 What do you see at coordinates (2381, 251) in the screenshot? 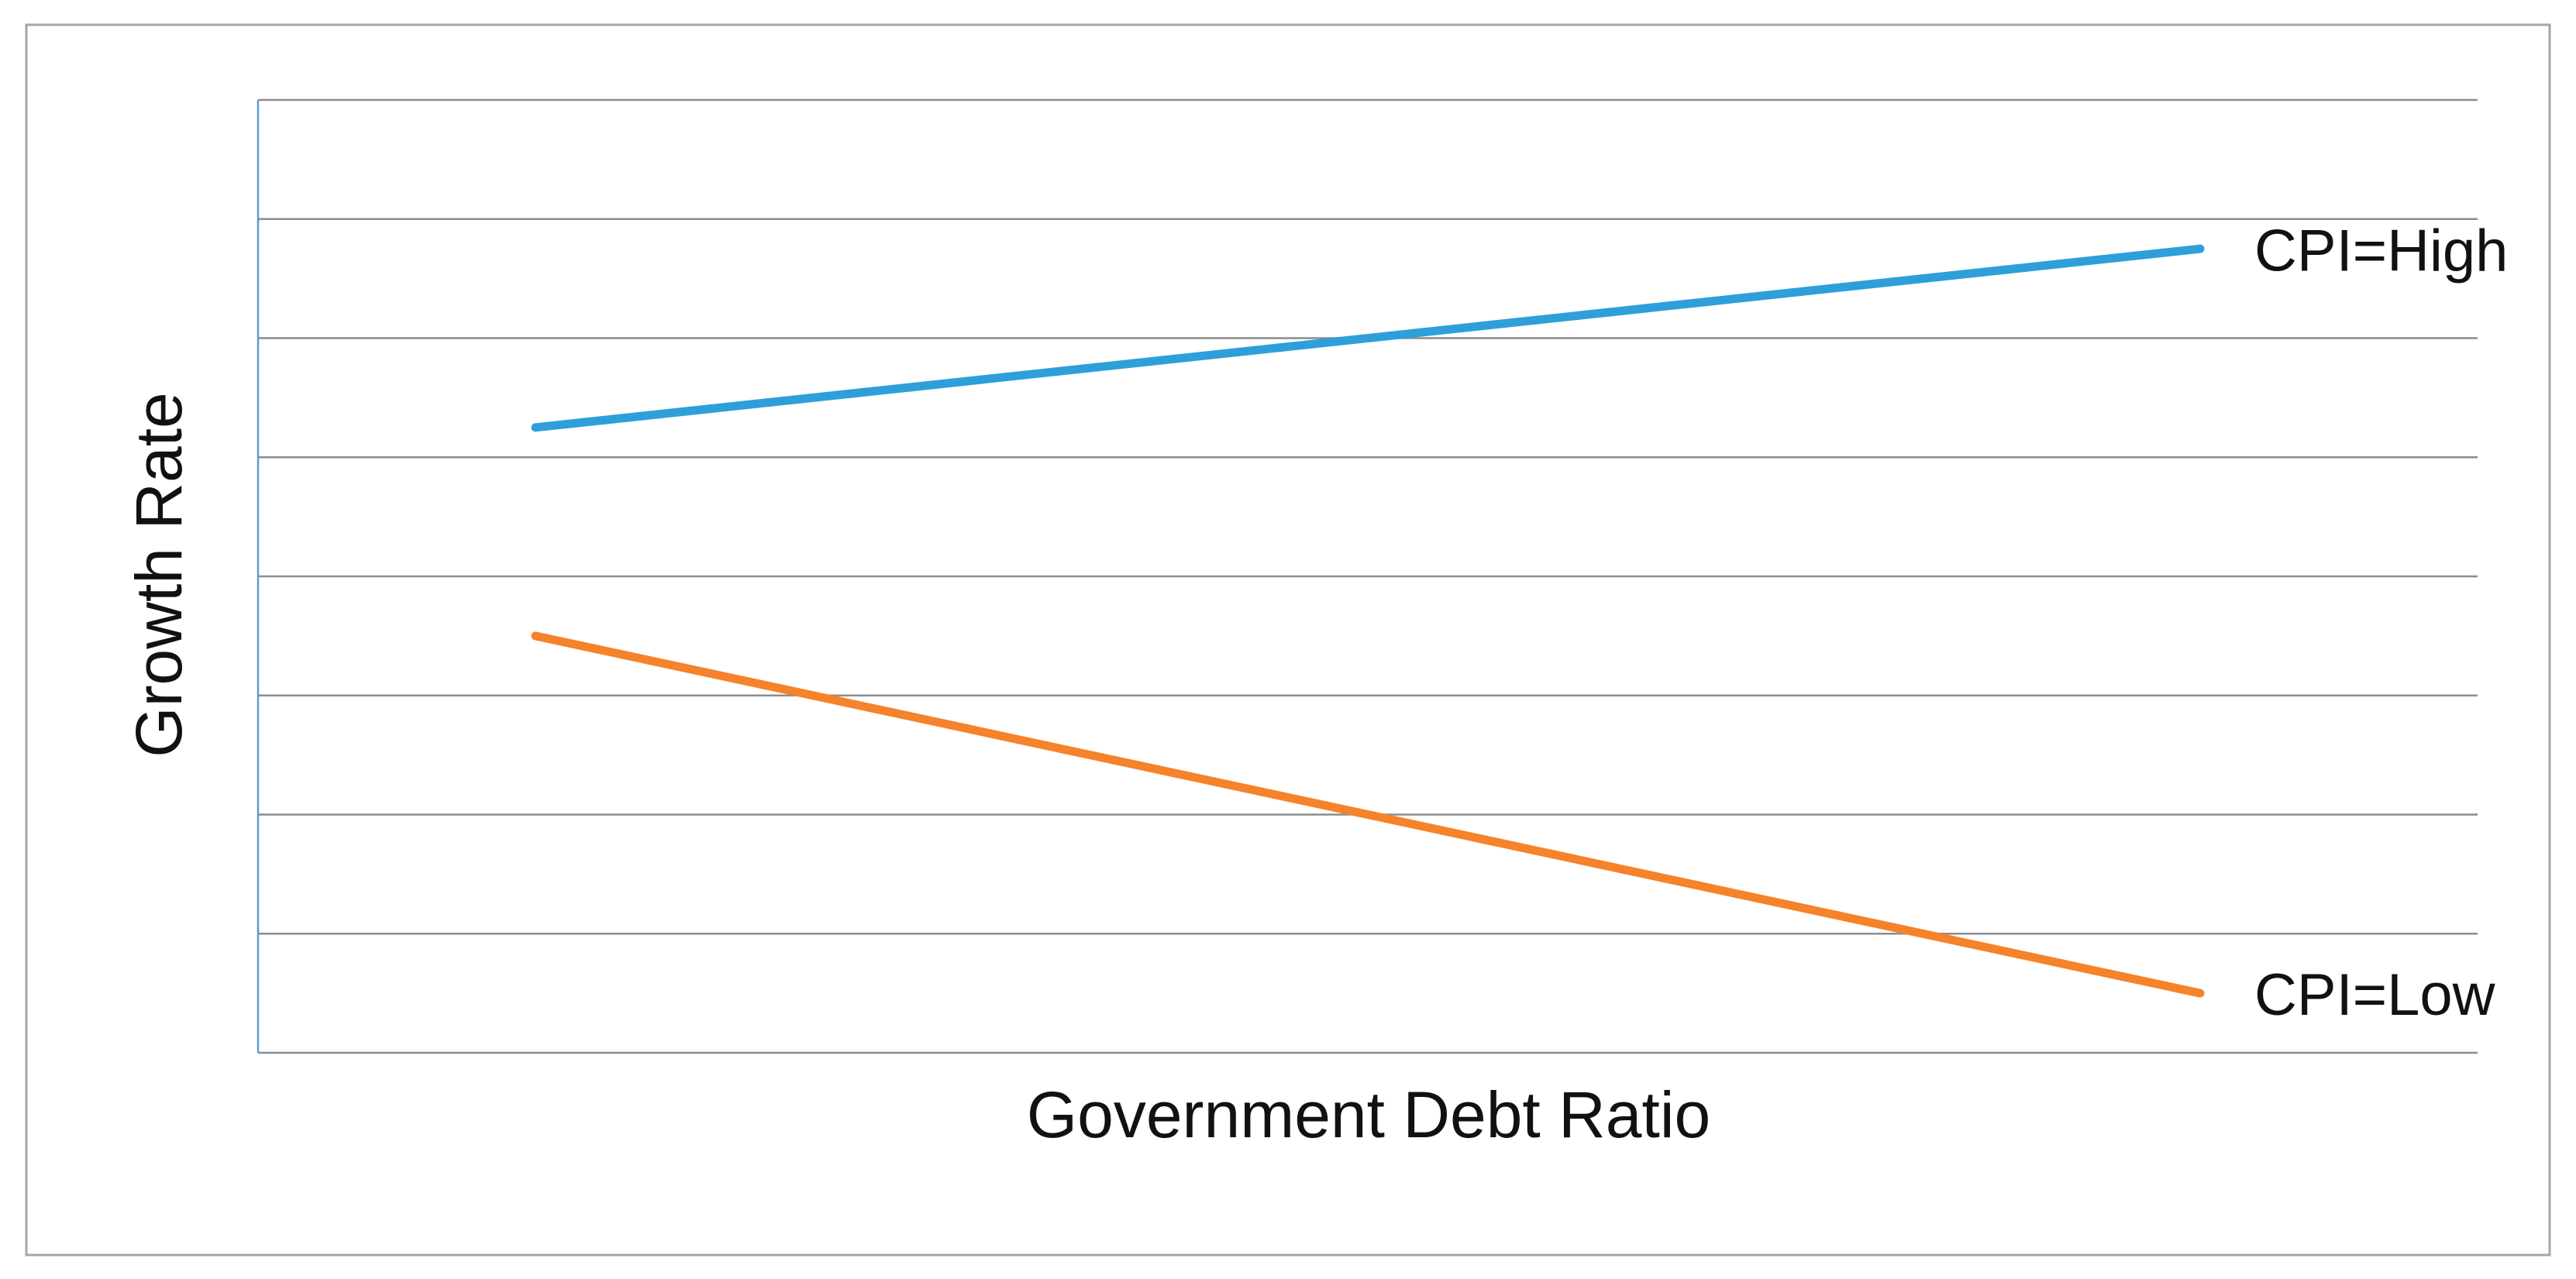
I see `series-label: CPI=High` at bounding box center [2381, 251].